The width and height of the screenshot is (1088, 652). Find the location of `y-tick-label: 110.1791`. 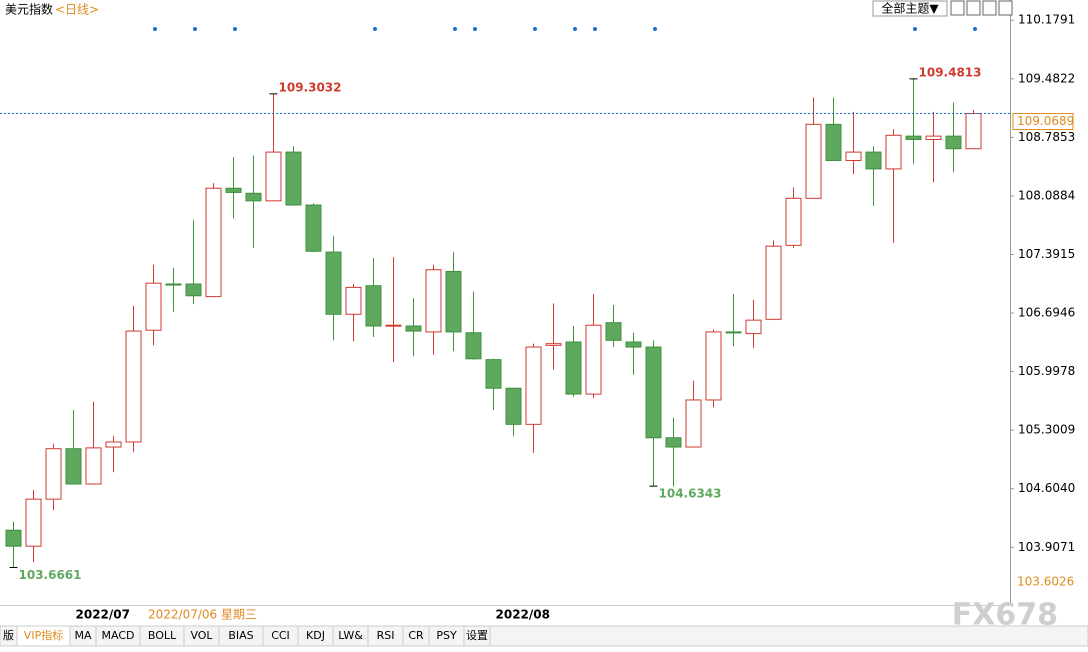

y-tick-label: 110.1791 is located at coordinates (1046, 20).